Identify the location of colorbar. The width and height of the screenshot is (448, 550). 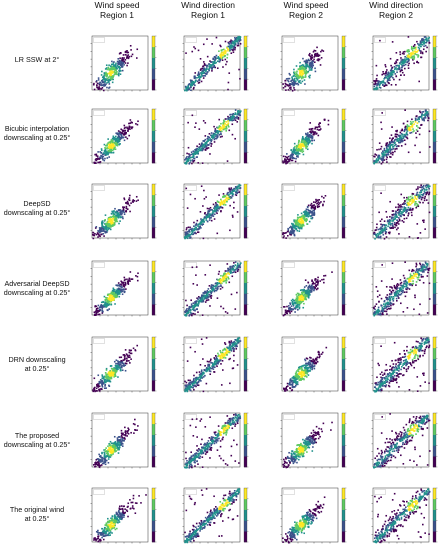
(153, 211).